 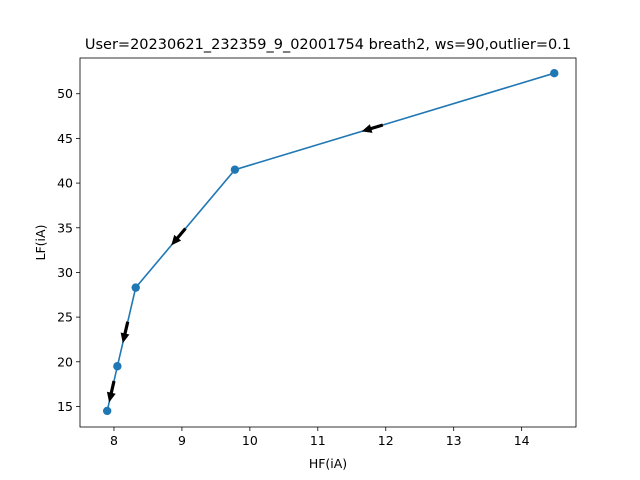 I want to click on x-axis-ticks: 8 9 10 11 12 13 14, so click(x=320, y=437).